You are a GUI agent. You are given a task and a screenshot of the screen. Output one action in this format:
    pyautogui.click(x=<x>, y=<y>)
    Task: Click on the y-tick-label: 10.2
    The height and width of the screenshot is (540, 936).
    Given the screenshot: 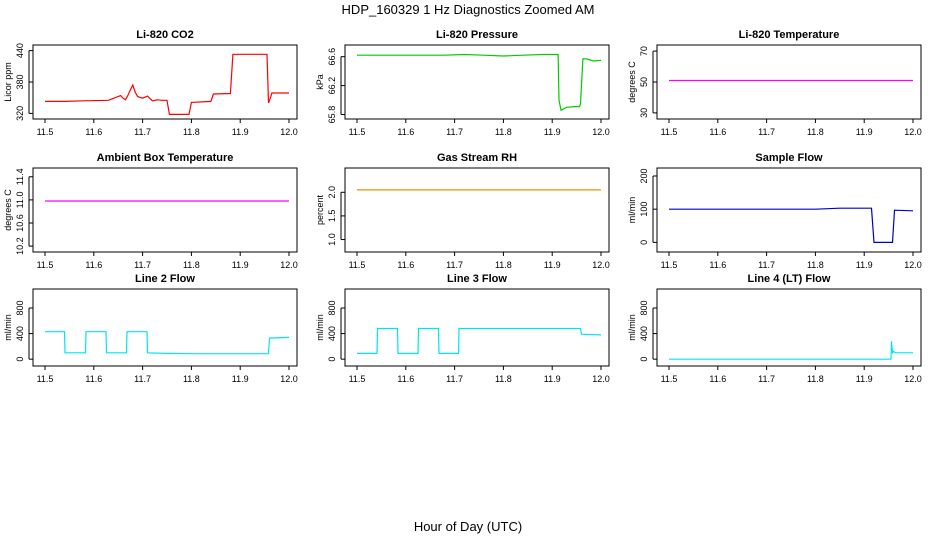 What is the action you would take?
    pyautogui.click(x=20, y=246)
    